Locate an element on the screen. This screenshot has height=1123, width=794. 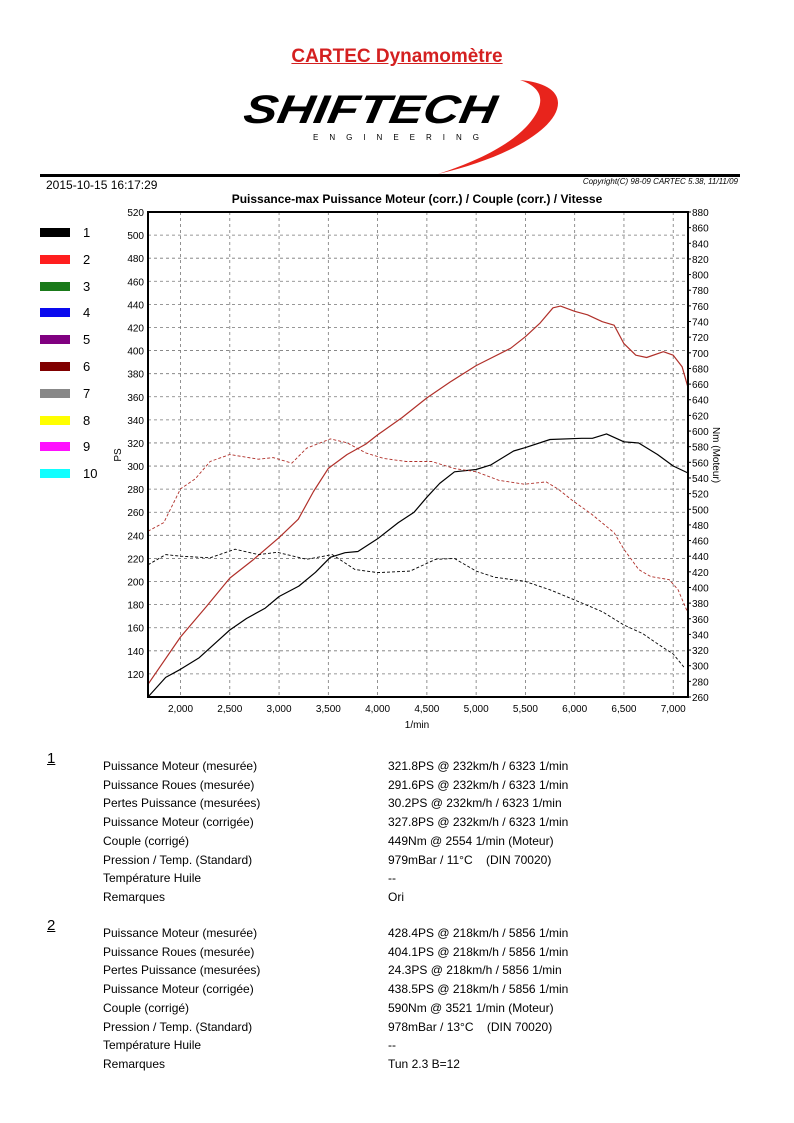
result-value: 321.8PS @ 232km/h / 6323 1/min is located at coordinates (478, 766).